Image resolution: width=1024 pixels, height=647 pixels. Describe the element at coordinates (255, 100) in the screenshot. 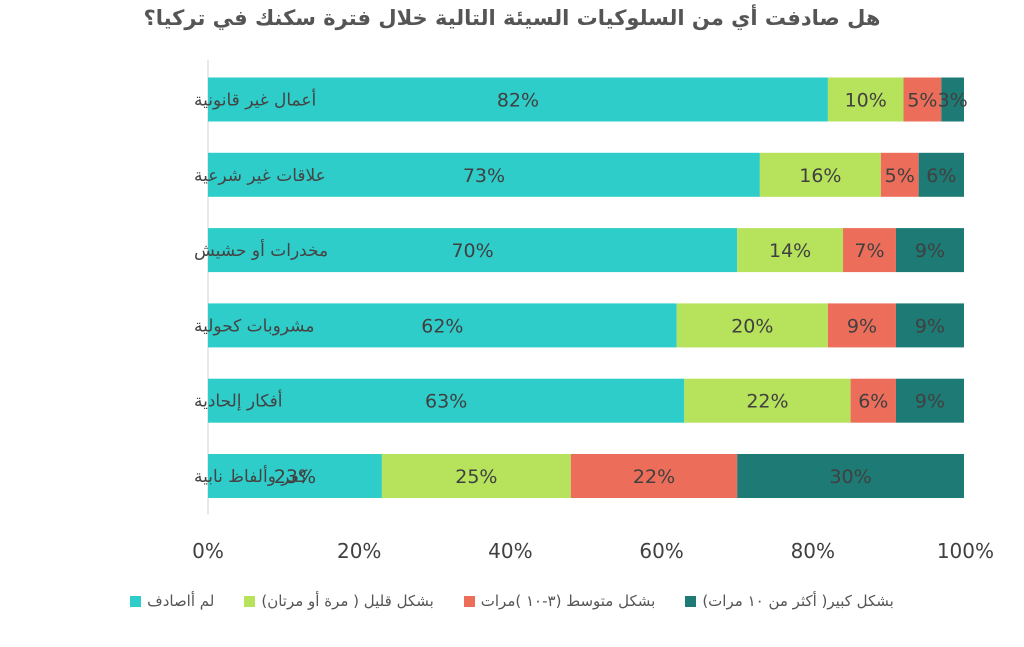

I see `category-label: أعمال غير قانونية` at that location.